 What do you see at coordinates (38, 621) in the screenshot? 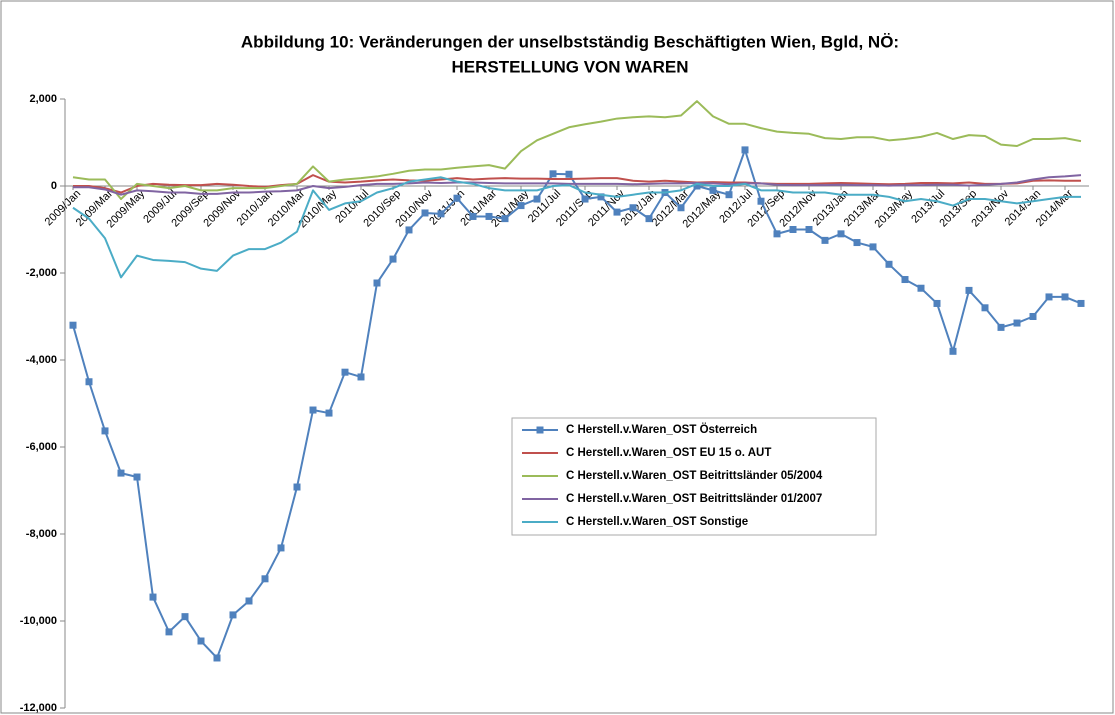
I see `y-tick-label: -10,000` at bounding box center [38, 621].